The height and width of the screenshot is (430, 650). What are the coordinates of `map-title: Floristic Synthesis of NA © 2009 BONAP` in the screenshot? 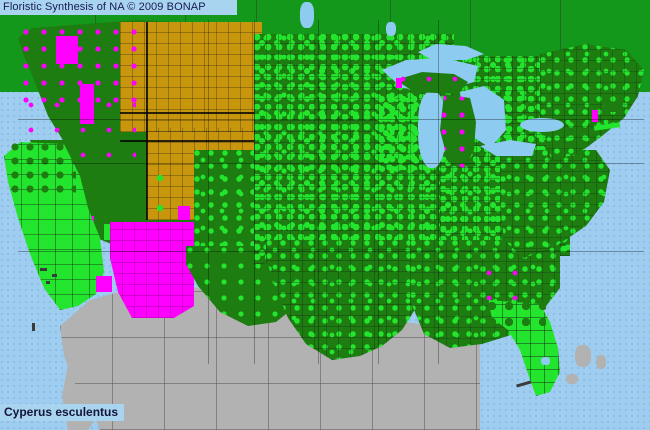 It's located at (118, 7).